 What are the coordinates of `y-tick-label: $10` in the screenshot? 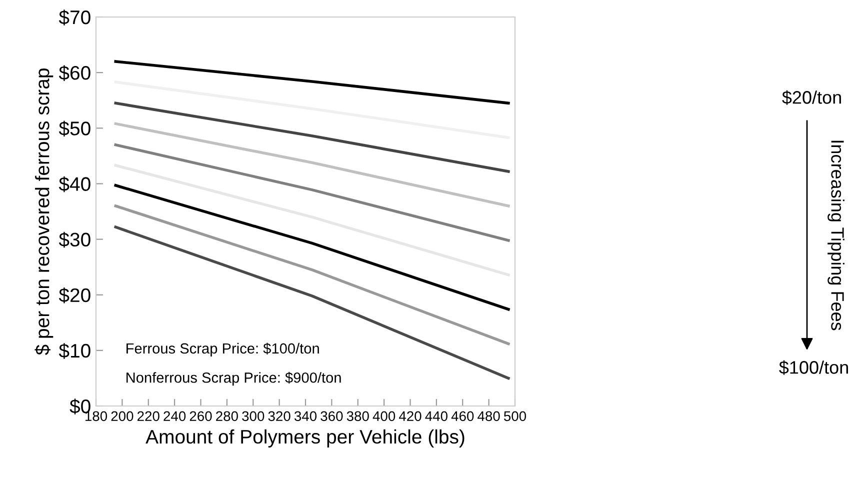 It's located at (74, 351).